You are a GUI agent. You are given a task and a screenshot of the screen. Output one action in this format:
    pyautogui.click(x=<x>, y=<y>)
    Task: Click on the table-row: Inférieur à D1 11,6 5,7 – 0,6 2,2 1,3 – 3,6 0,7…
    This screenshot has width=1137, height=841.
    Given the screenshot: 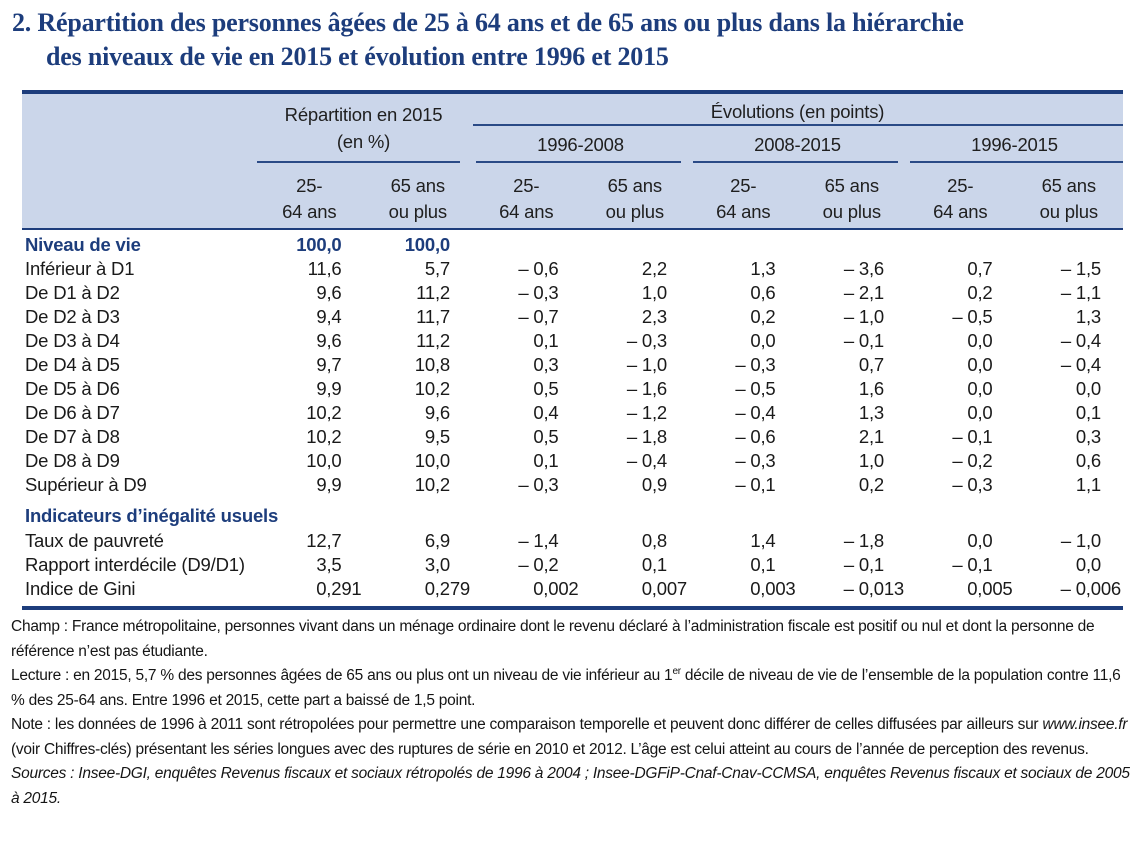 What is the action you would take?
    pyautogui.click(x=572, y=269)
    